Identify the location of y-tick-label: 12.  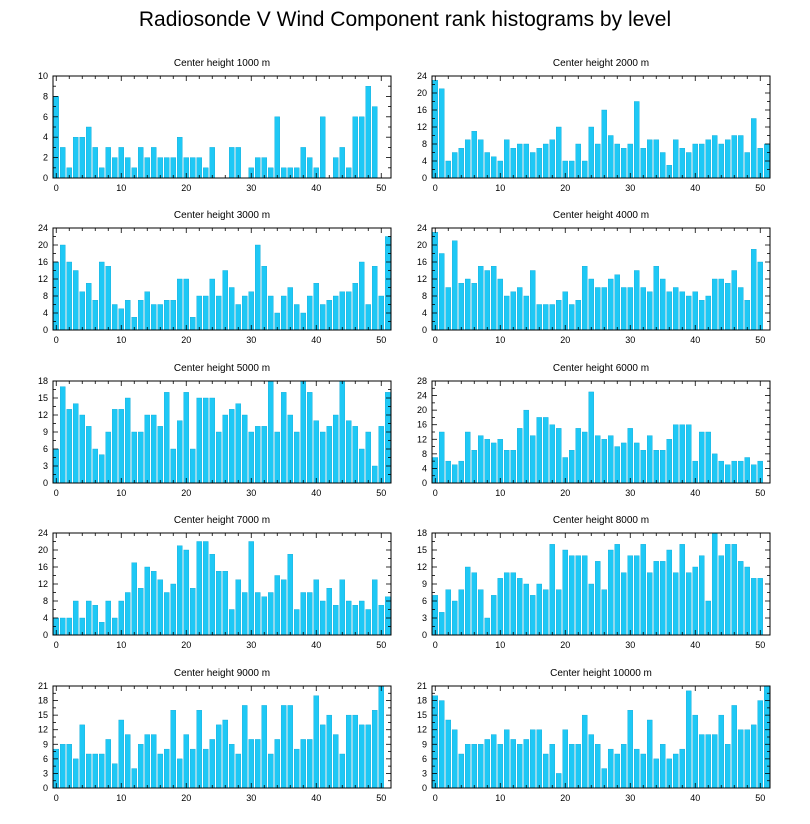
(422, 730).